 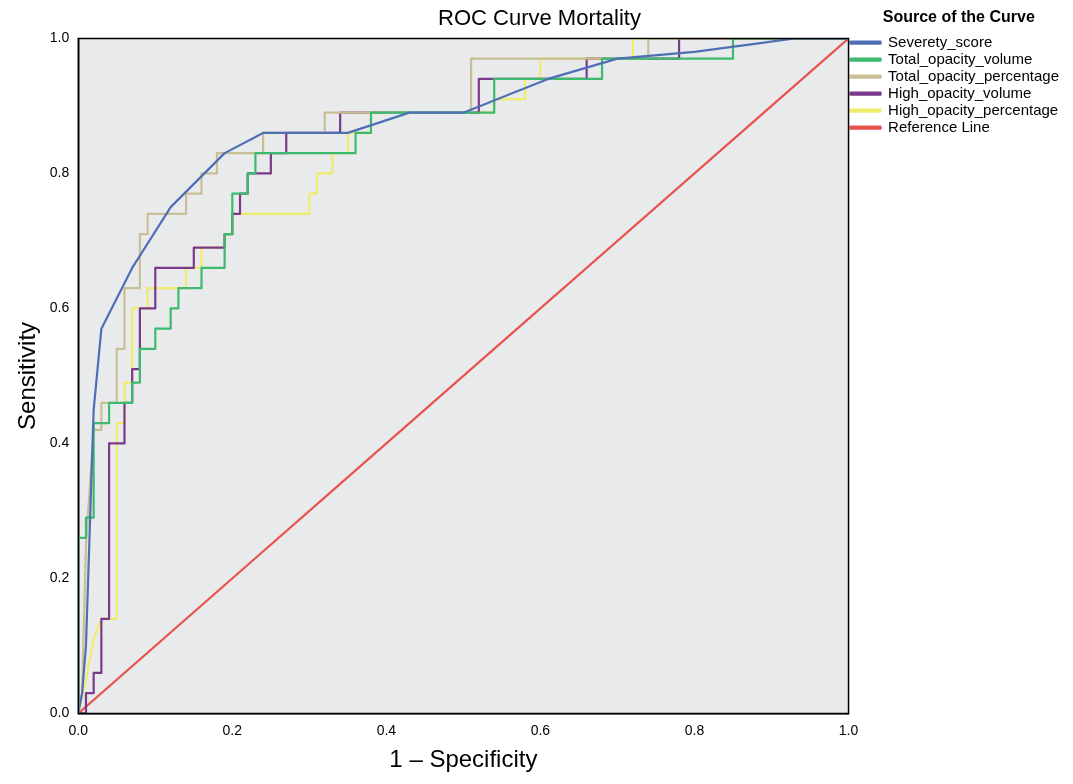 I want to click on x-tick-label: 1.0, so click(x=848, y=729).